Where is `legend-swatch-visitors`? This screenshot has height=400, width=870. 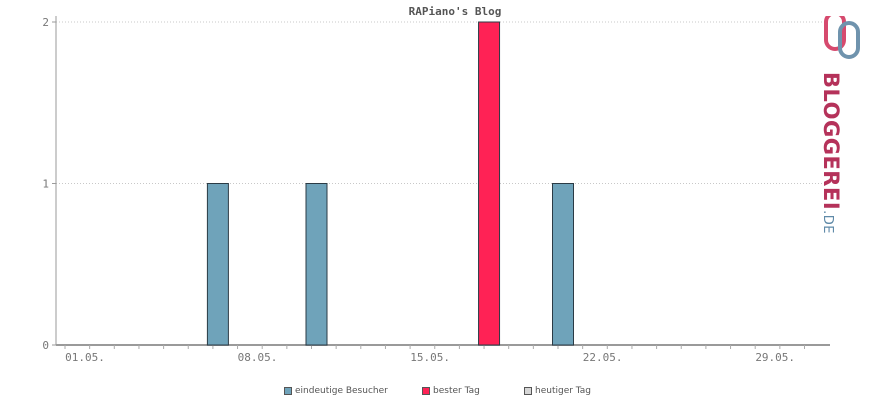
legend-swatch-visitors is located at coordinates (288, 391).